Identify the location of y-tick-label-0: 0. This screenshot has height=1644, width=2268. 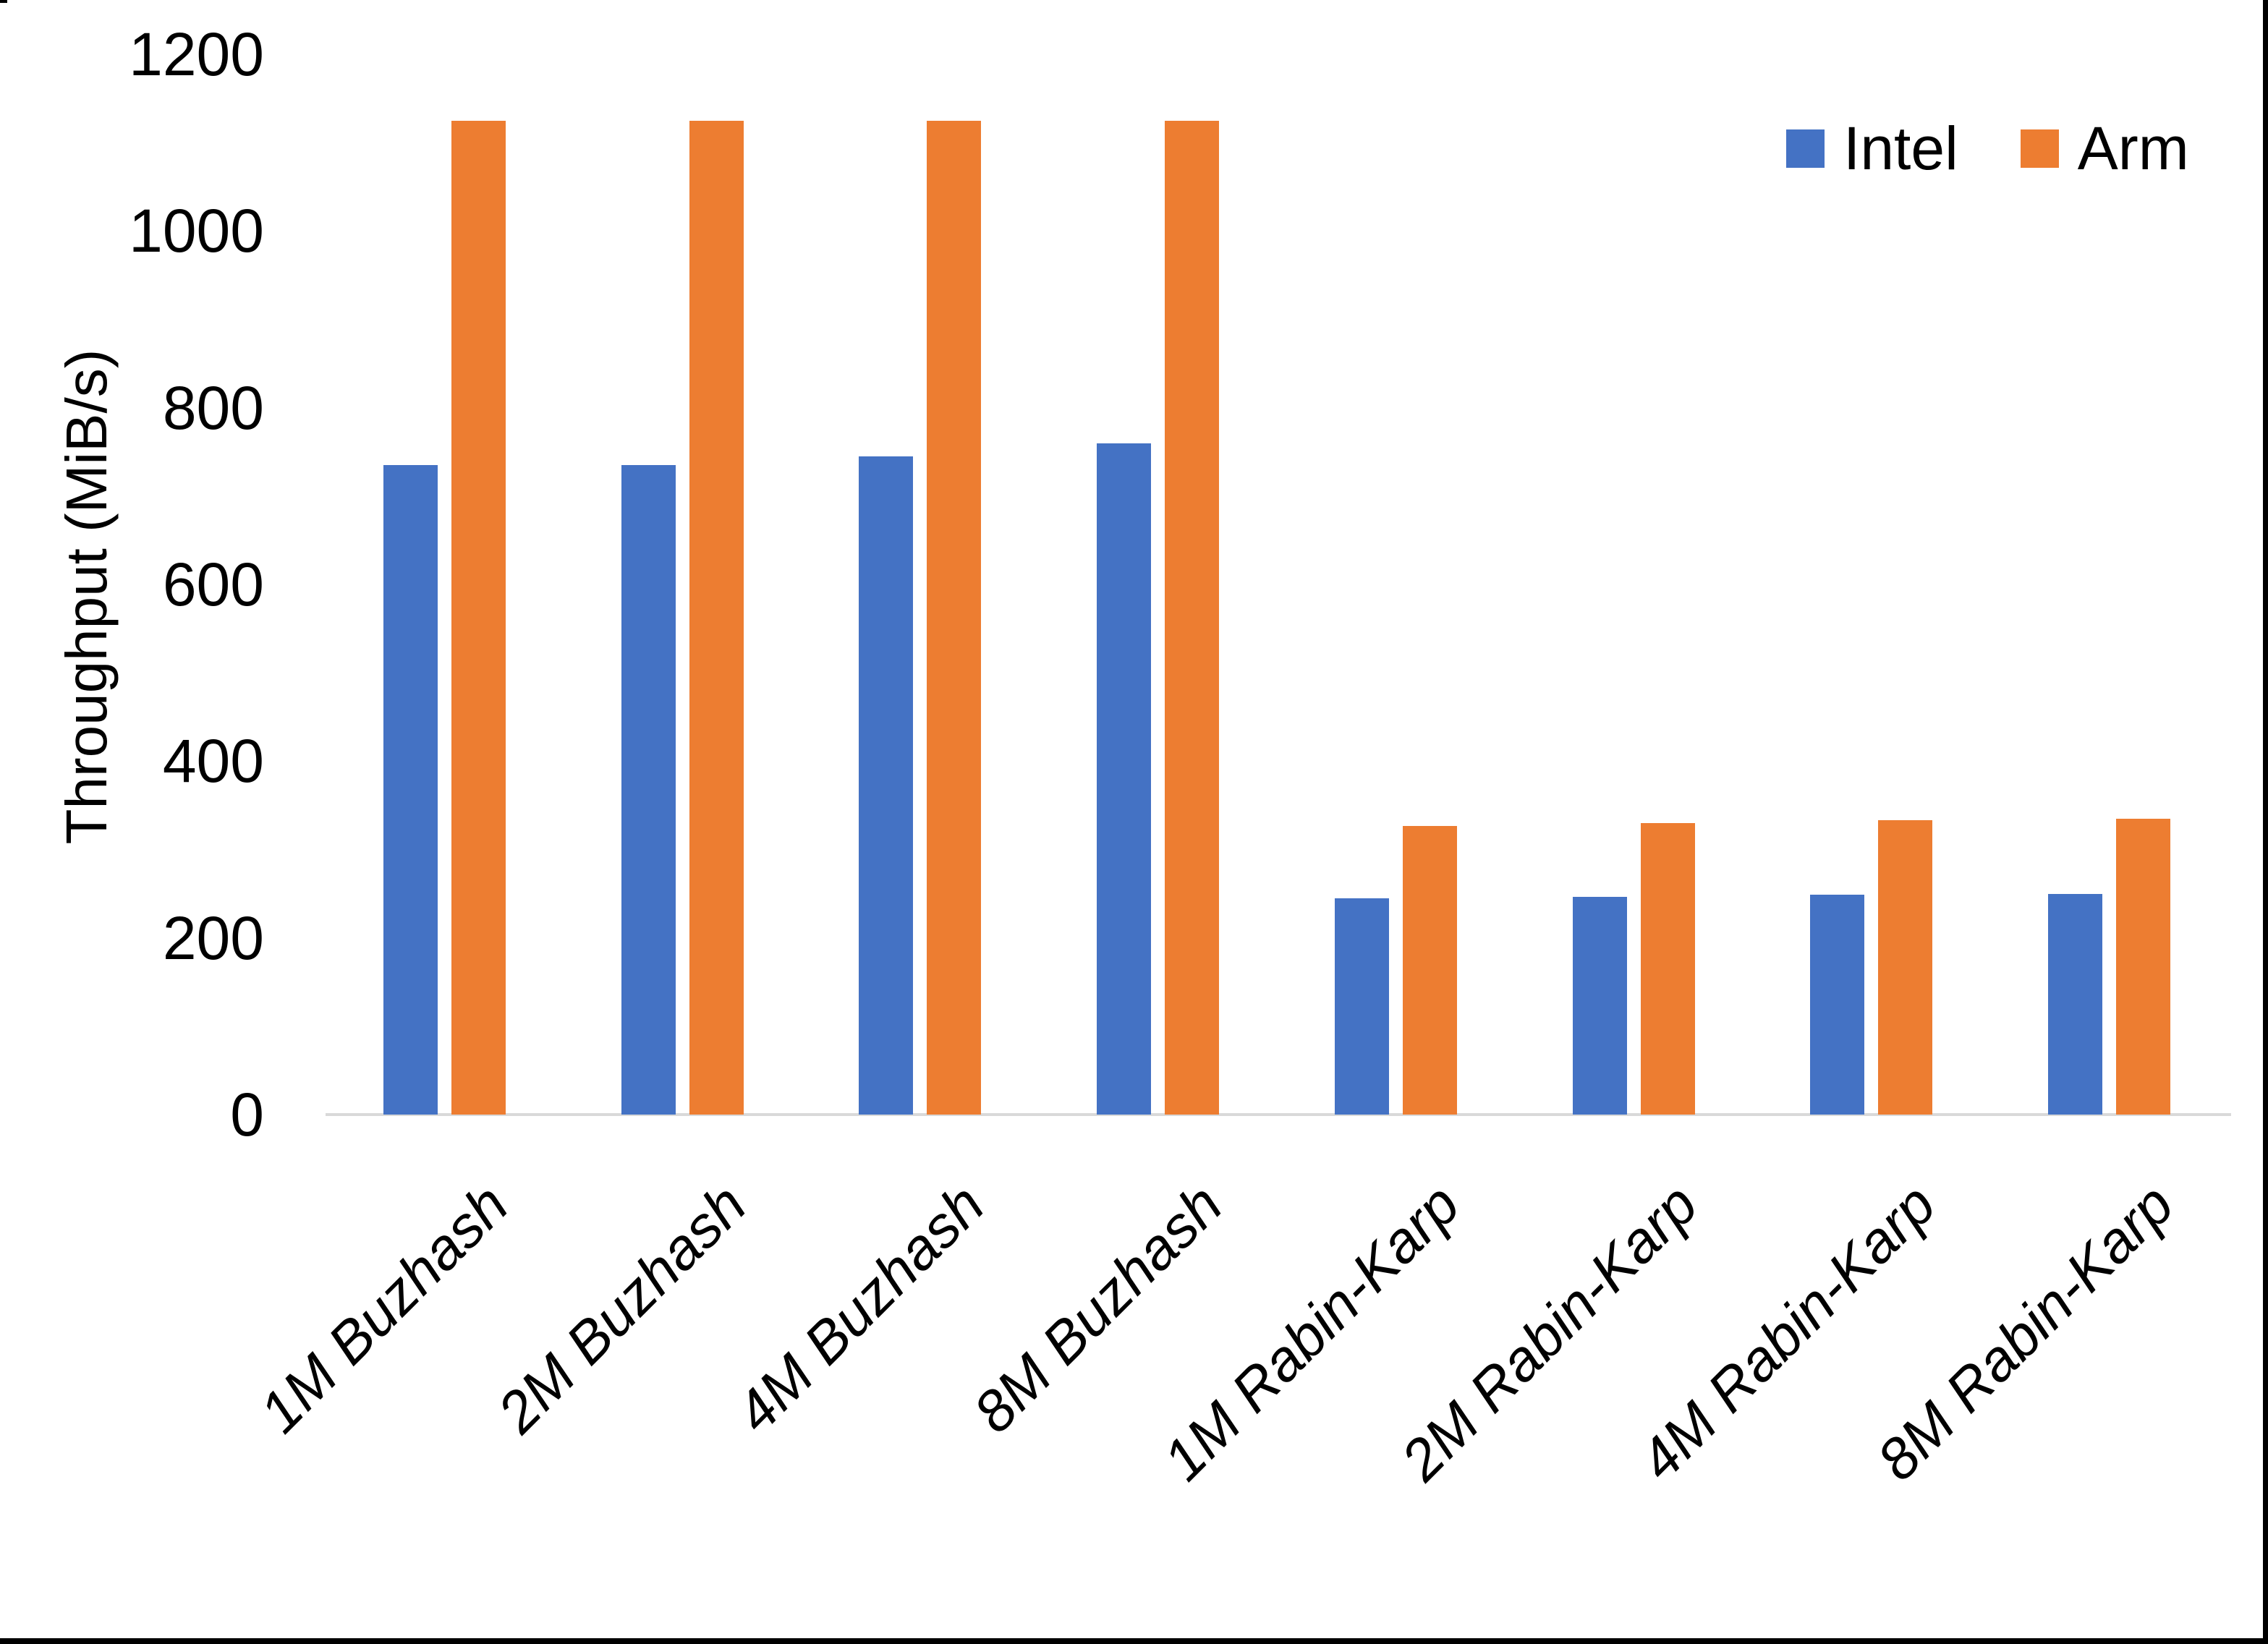
(247, 1115).